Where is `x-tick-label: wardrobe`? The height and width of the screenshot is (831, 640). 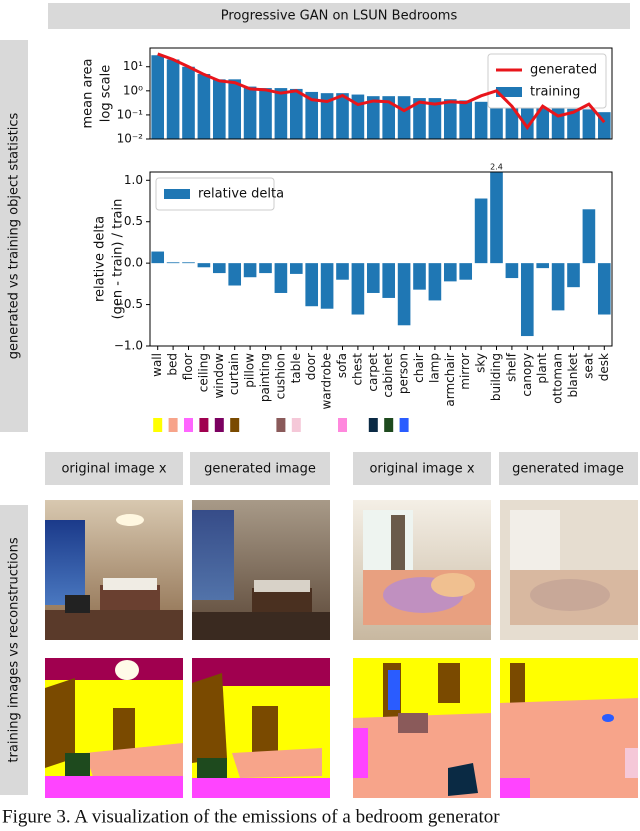
x-tick-label: wardrobe is located at coordinates (327, 381).